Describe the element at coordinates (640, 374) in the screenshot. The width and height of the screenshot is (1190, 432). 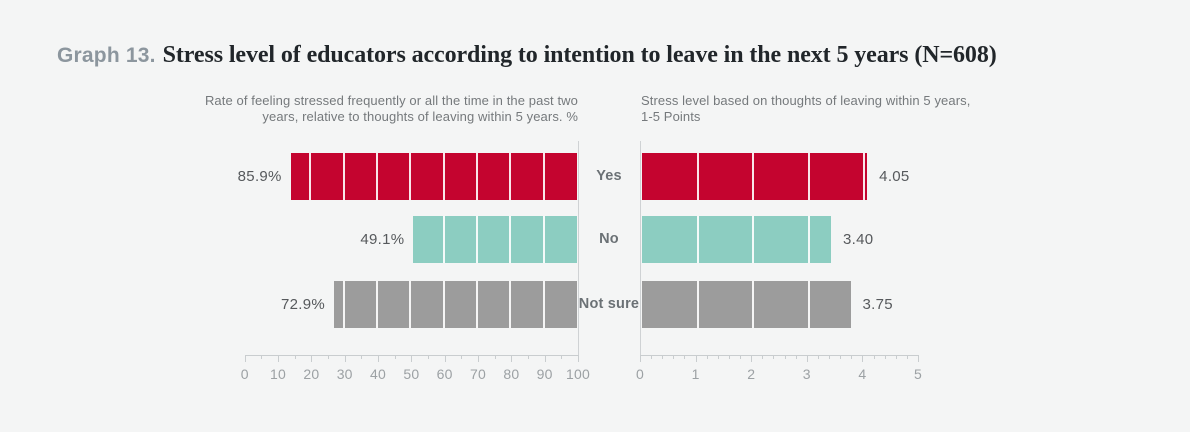
I see `stress-level-tick-label: 0` at that location.